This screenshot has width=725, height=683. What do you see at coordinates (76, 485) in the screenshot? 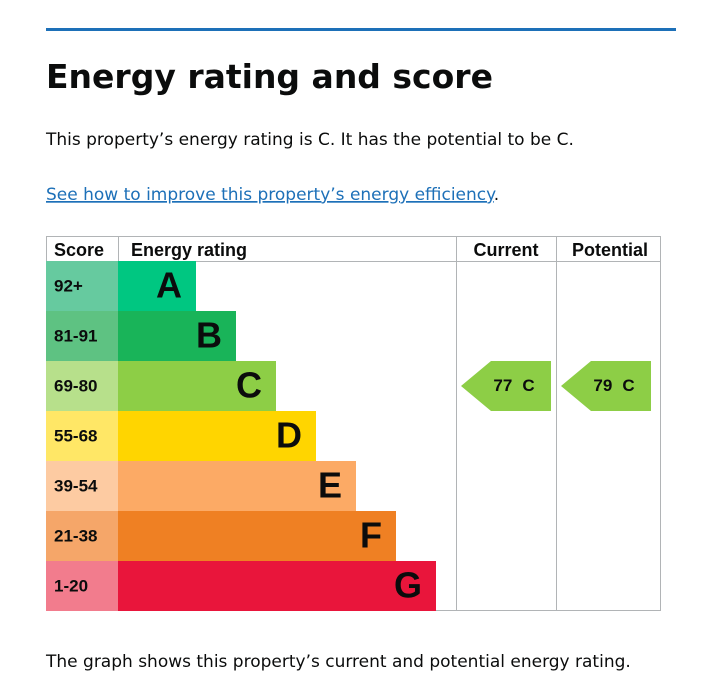
I see `score-range: 39-54` at bounding box center [76, 485].